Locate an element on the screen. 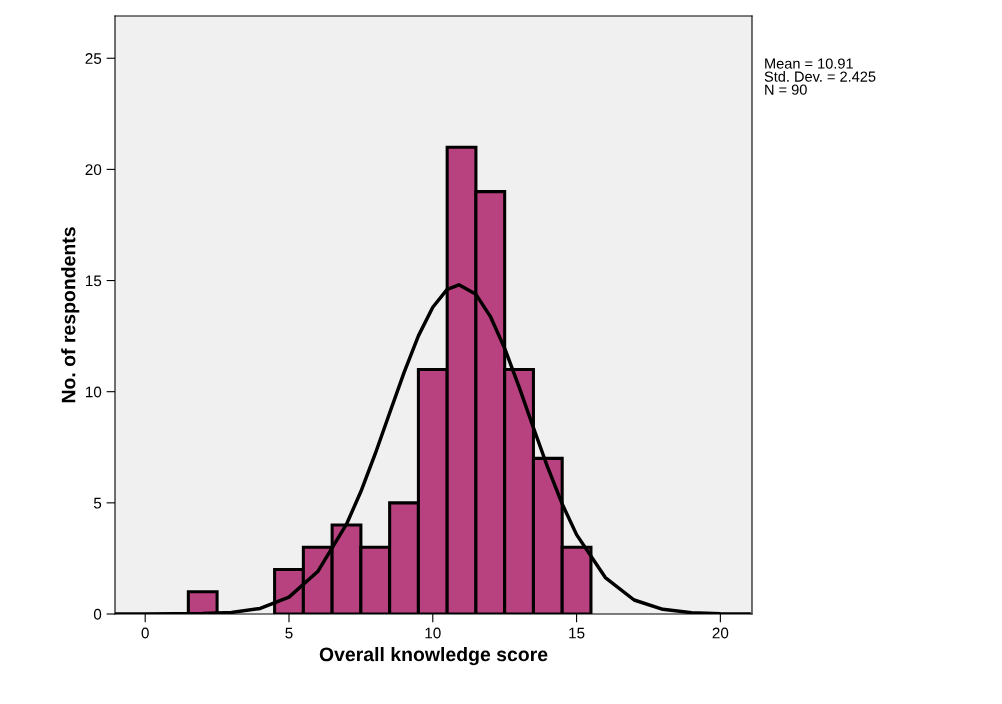 This screenshot has width=1002, height=704. y-tick-label: 10 is located at coordinates (93, 392).